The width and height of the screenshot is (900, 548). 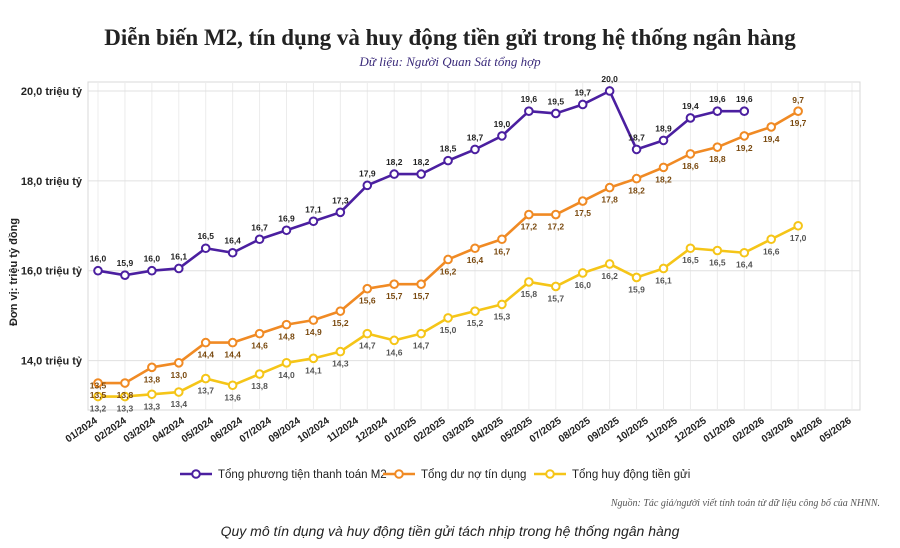 What do you see at coordinates (198, 430) in the screenshot?
I see `x-tick-label: 05/2024` at bounding box center [198, 430].